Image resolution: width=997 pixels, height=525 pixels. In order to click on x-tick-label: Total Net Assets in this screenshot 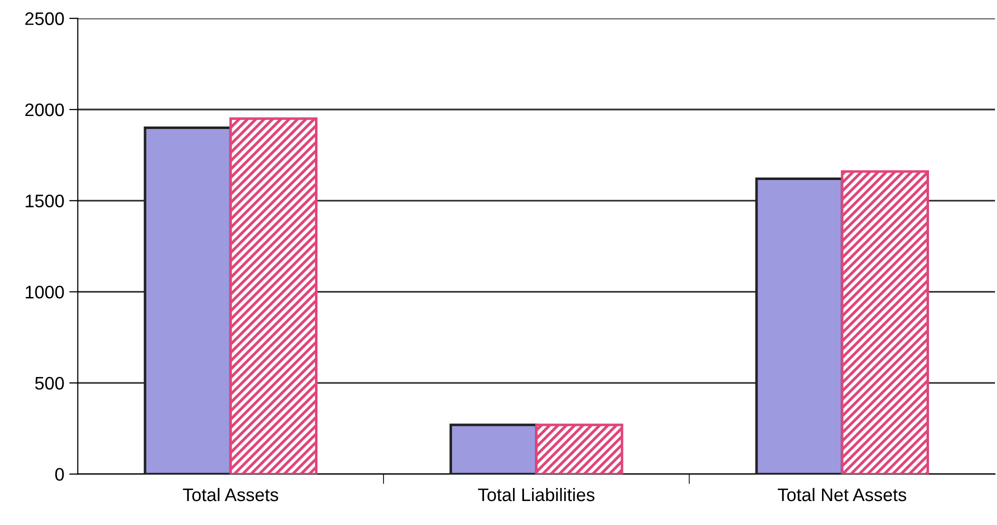, I will do `click(842, 495)`.